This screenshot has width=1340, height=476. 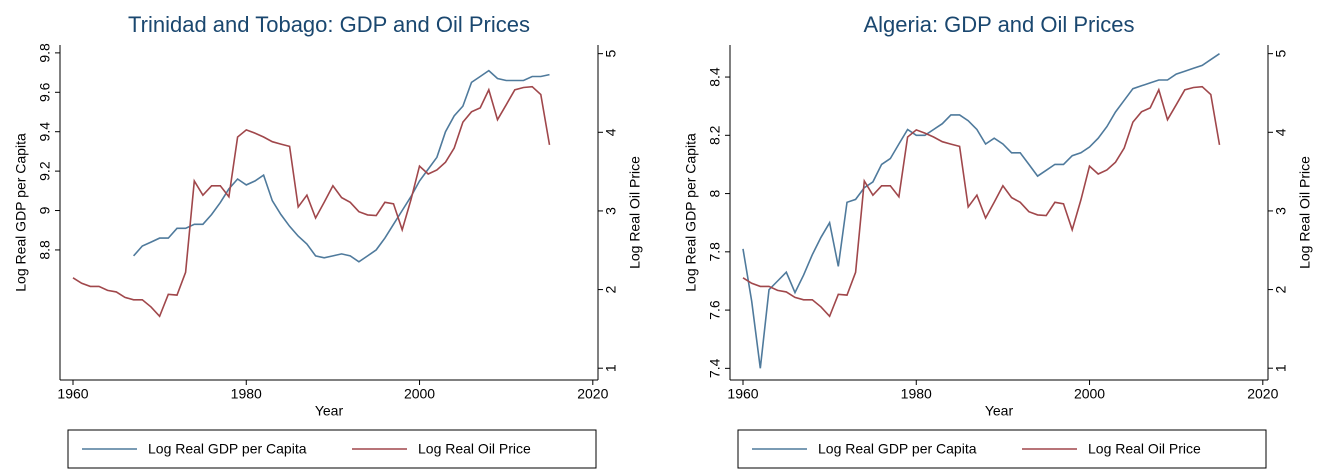 I want to click on chart-title: Algeria: GDP and Oil Prices, so click(x=998, y=24).